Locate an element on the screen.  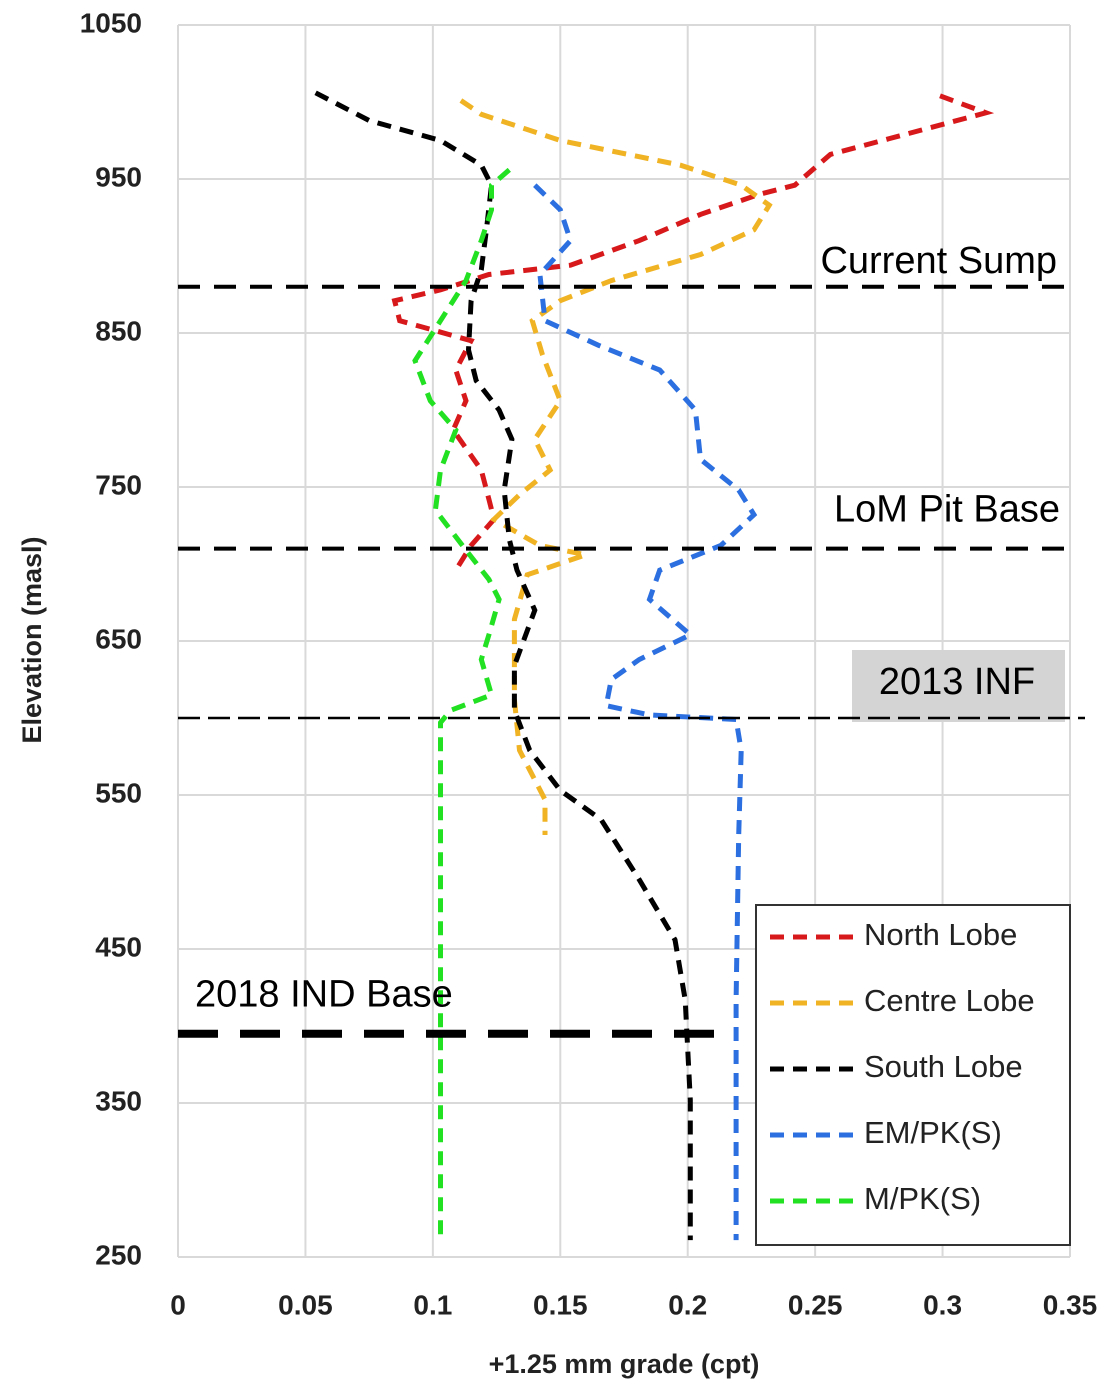
x-tick-label: 0.3 is located at coordinates (942, 1304).